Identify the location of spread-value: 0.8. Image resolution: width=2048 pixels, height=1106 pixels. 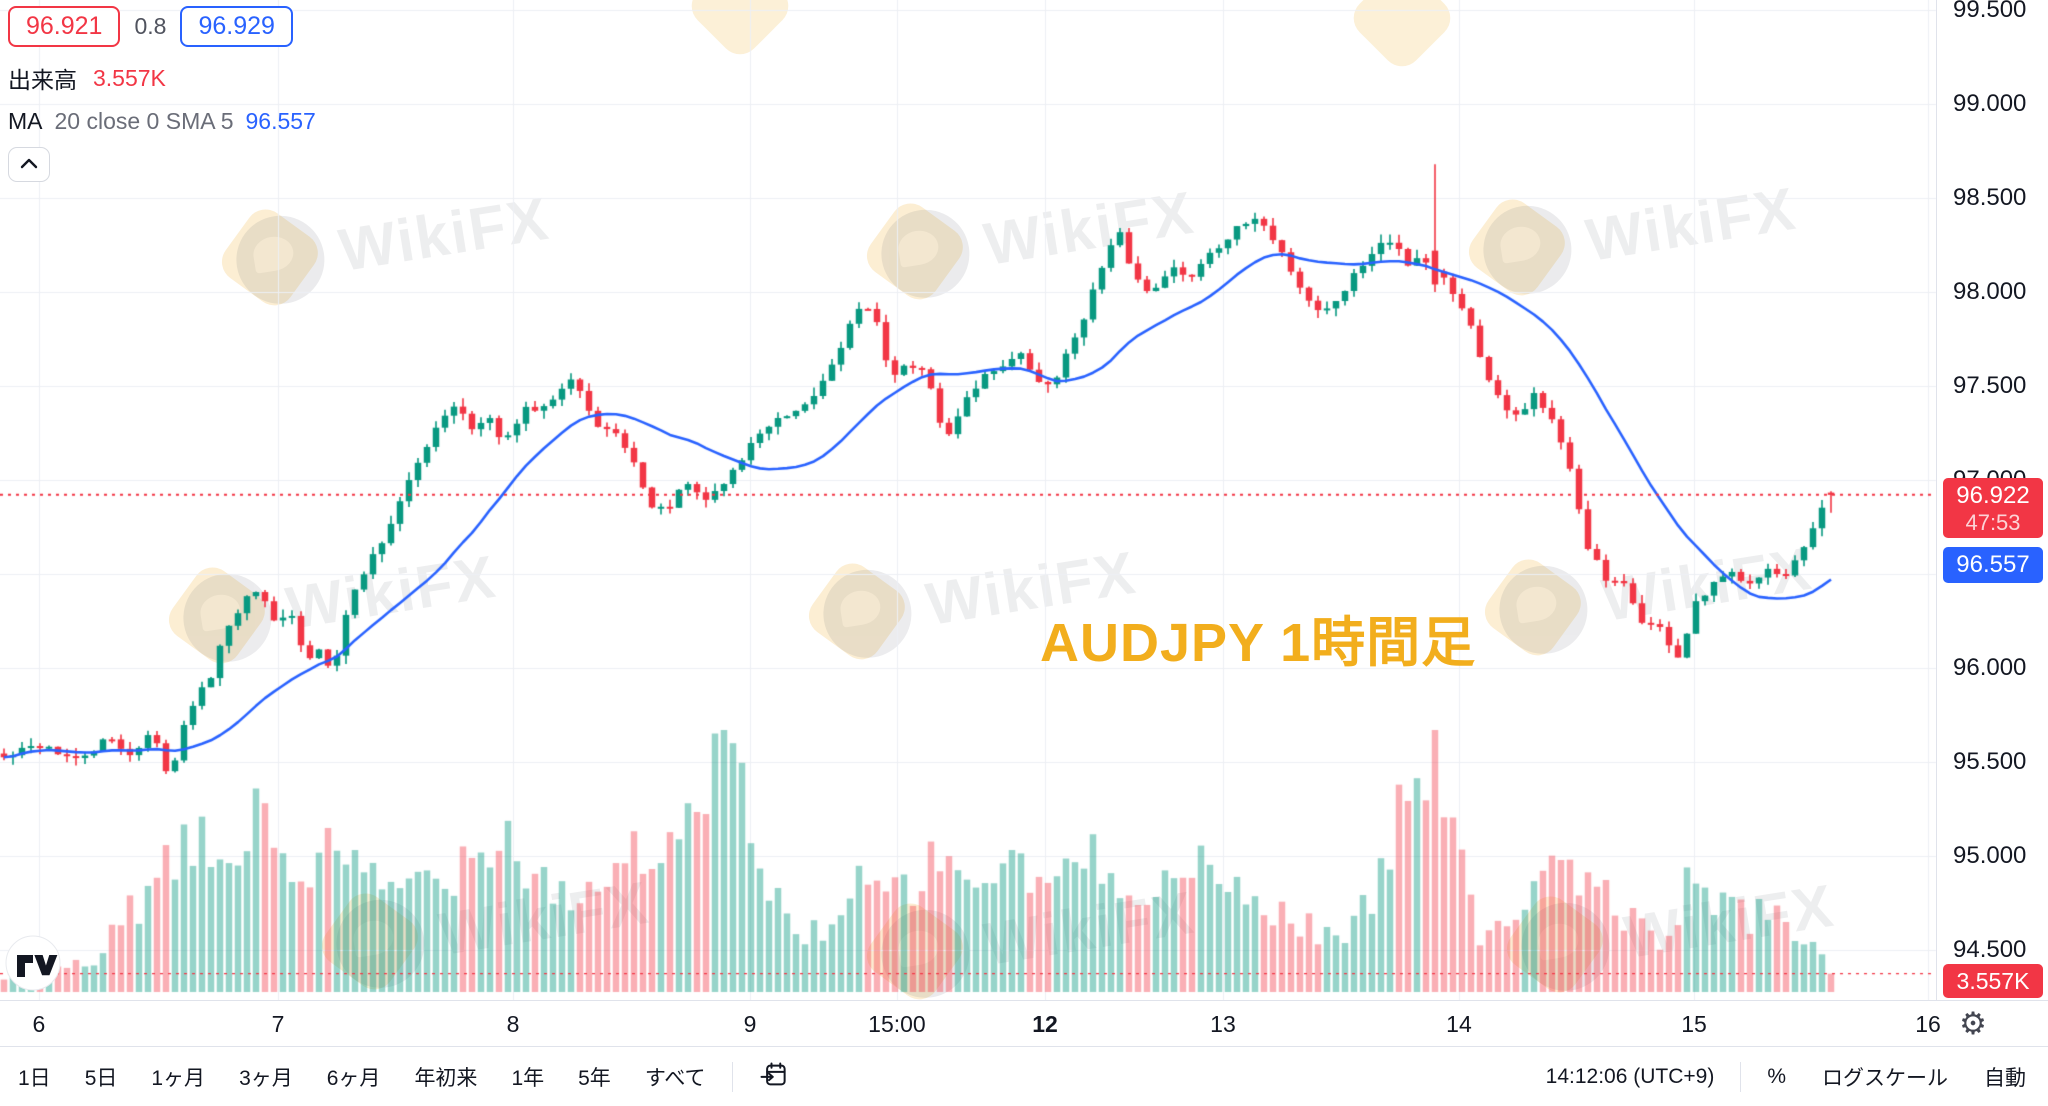
(150, 26).